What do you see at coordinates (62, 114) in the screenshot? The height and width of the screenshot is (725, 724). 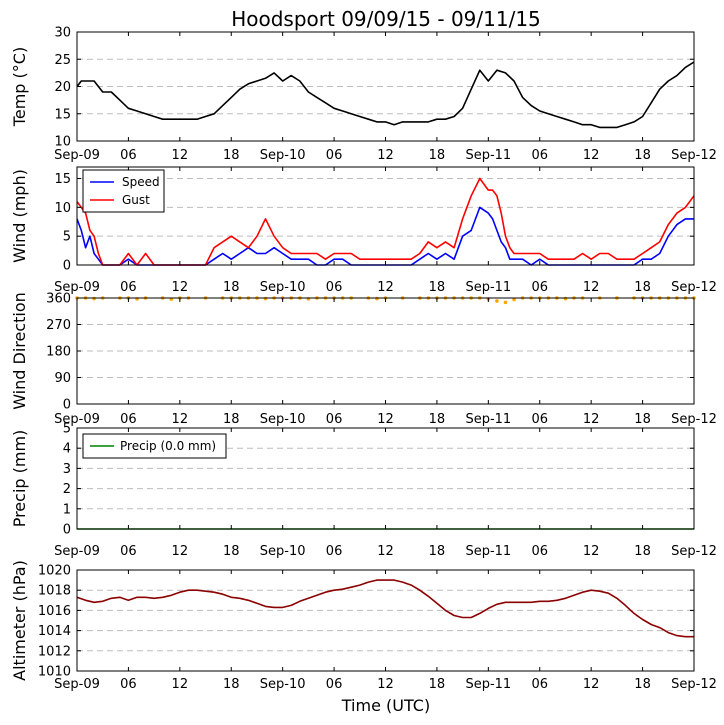 I see `temp-ytick-label: 15` at bounding box center [62, 114].